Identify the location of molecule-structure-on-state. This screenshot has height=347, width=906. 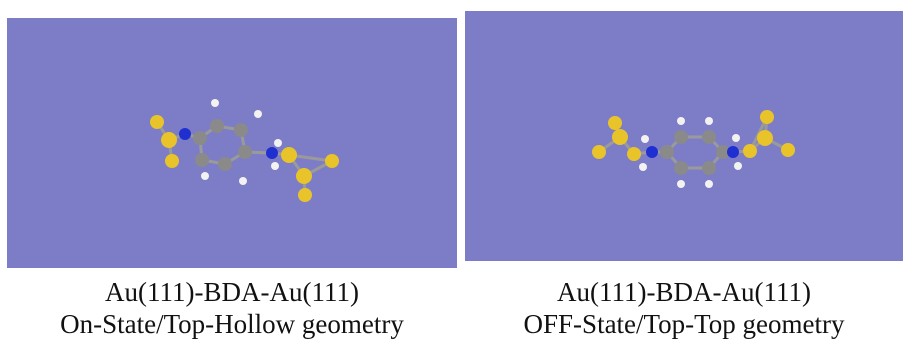
(244, 150).